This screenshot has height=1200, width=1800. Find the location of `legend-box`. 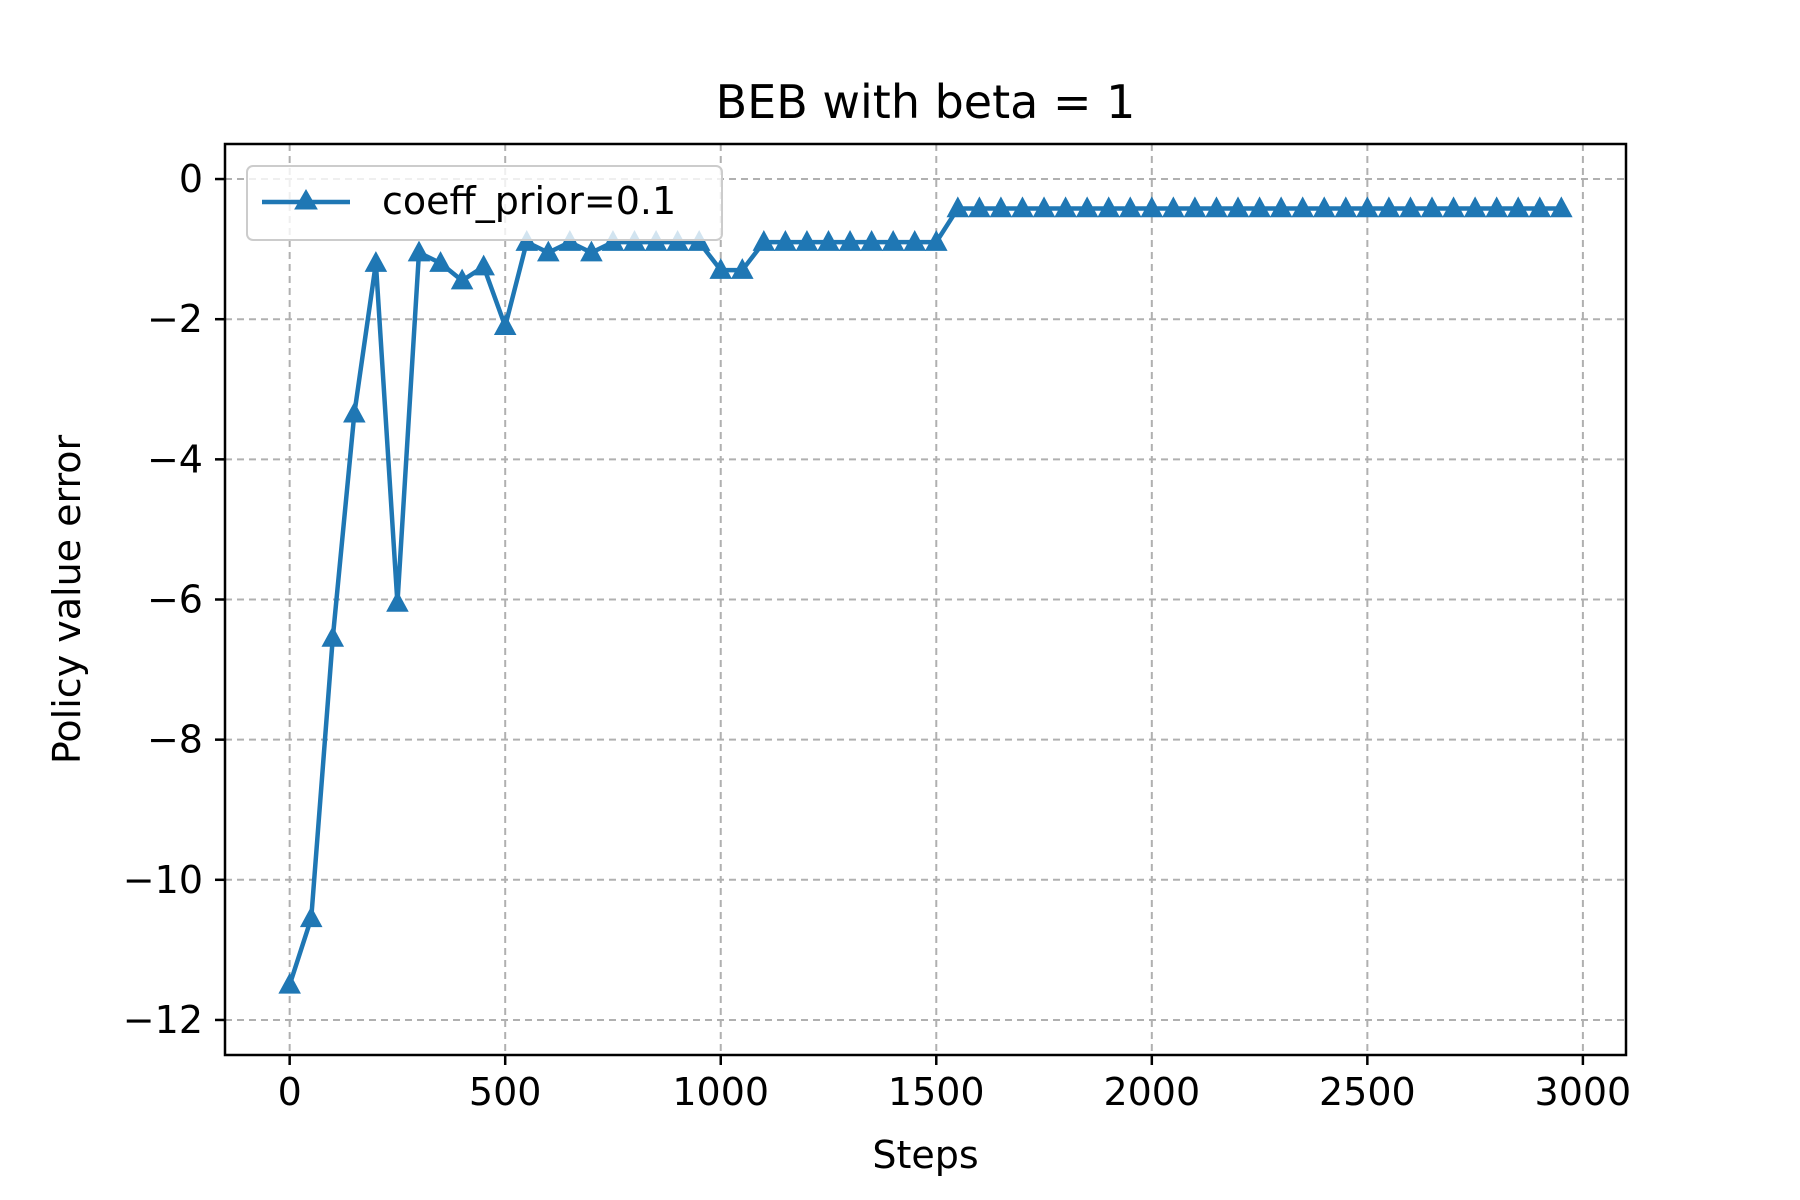

legend-box is located at coordinates (484, 203).